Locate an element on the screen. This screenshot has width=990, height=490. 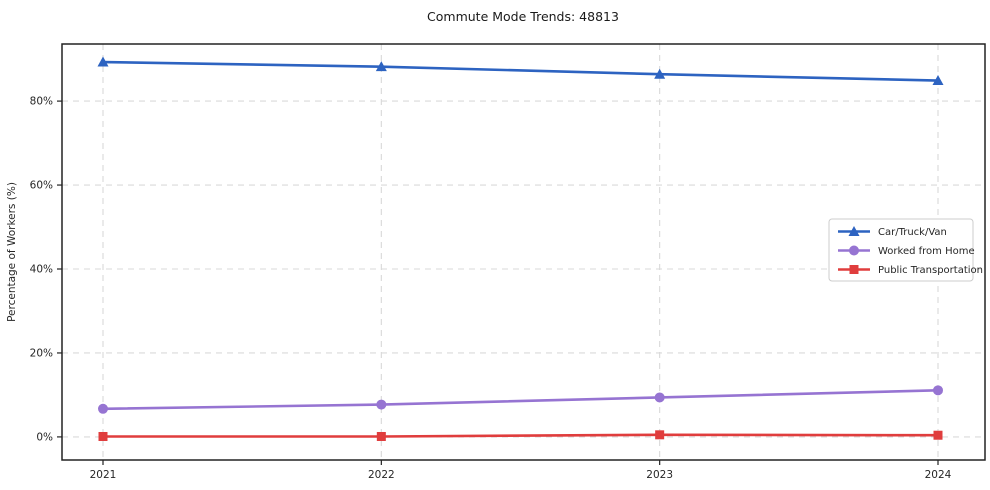
legend-item: Public Transportation is located at coordinates (910, 270).